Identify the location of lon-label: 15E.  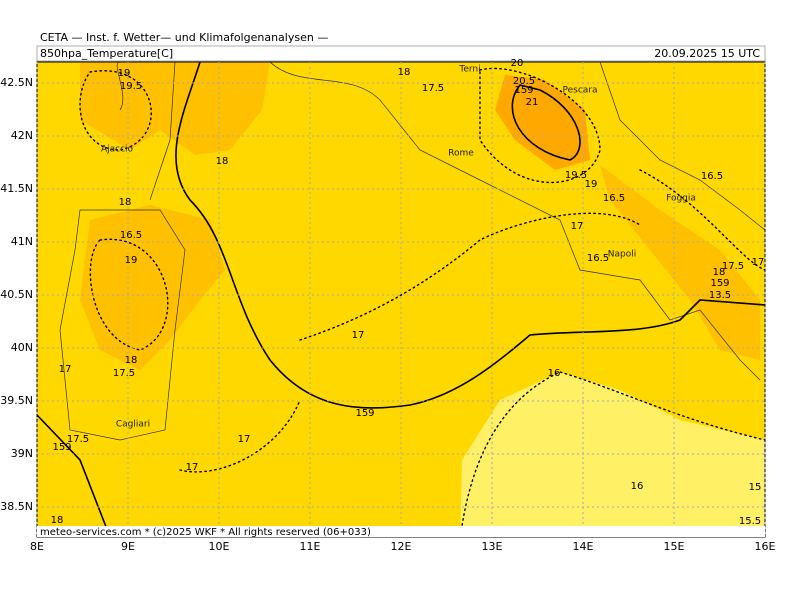
(674, 546).